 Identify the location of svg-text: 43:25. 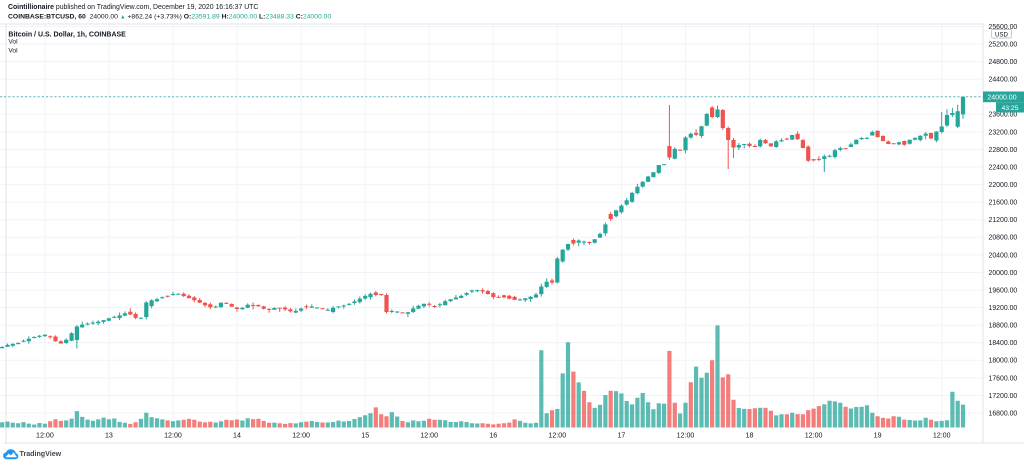
(1009, 108).